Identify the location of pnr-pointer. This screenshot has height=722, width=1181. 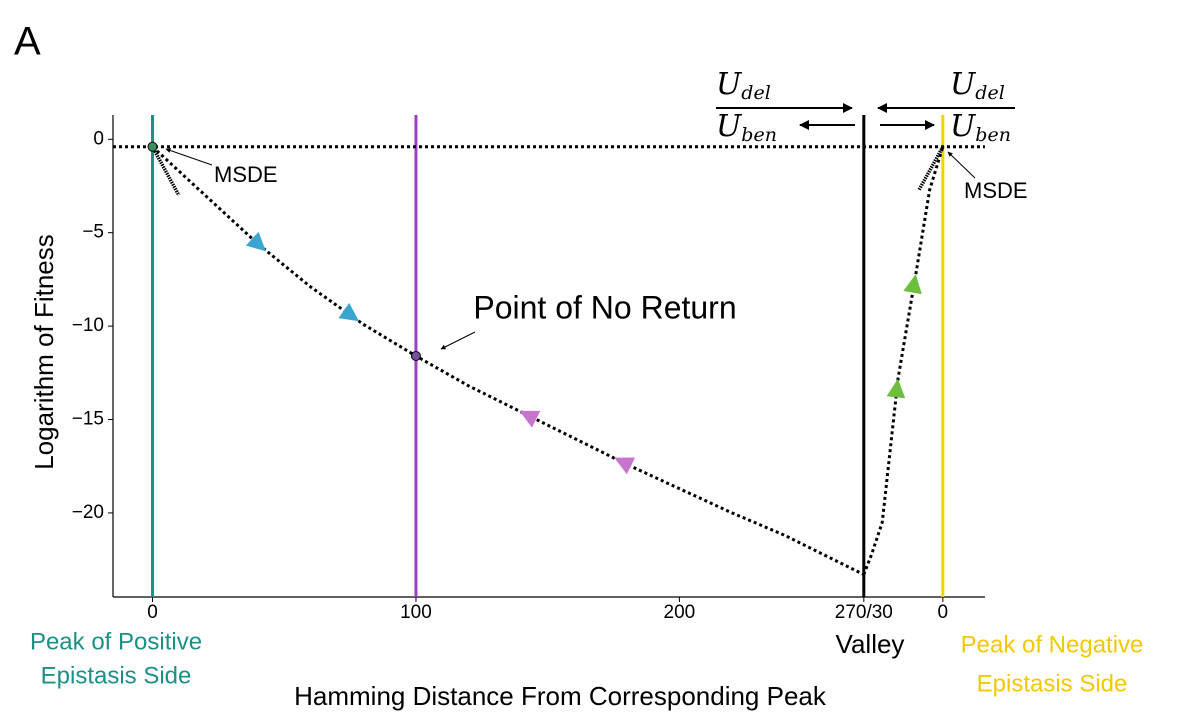
(458, 340).